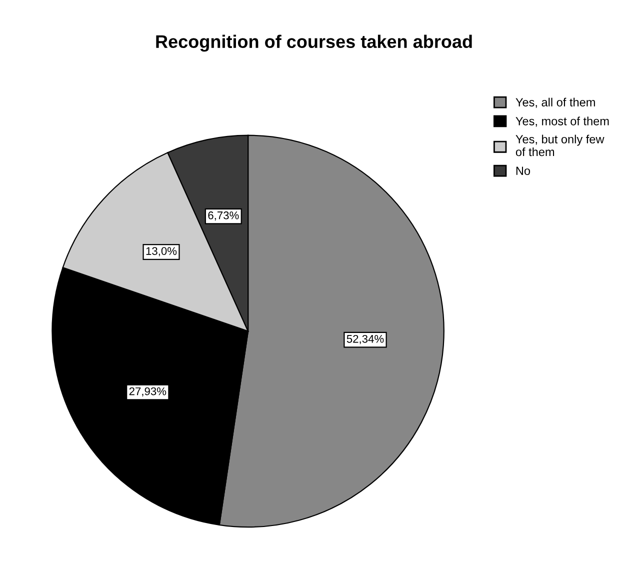 The height and width of the screenshot is (576, 628). I want to click on chart-title: Recognition of courses taken abroad, so click(314, 43).